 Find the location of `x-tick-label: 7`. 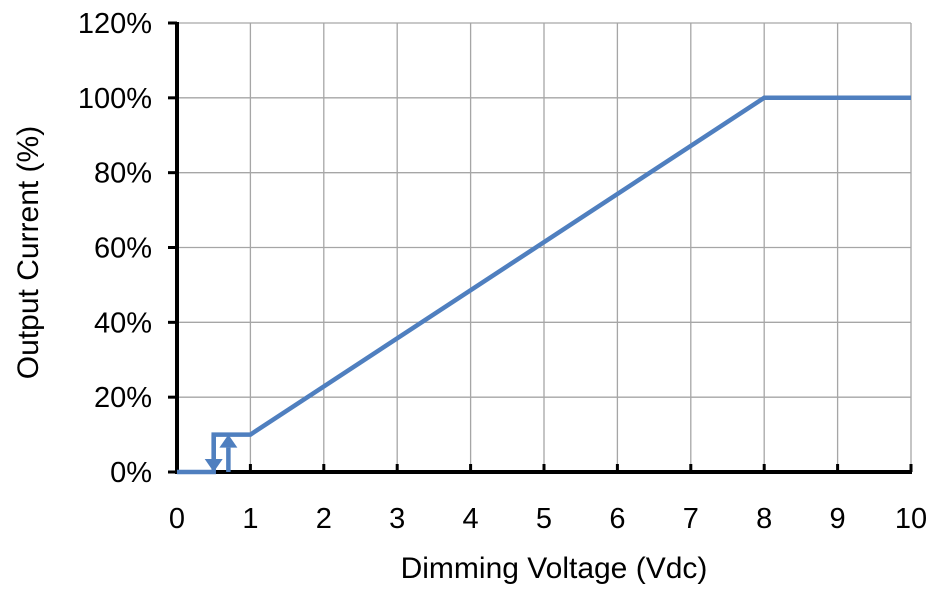

x-tick-label: 7 is located at coordinates (691, 519).